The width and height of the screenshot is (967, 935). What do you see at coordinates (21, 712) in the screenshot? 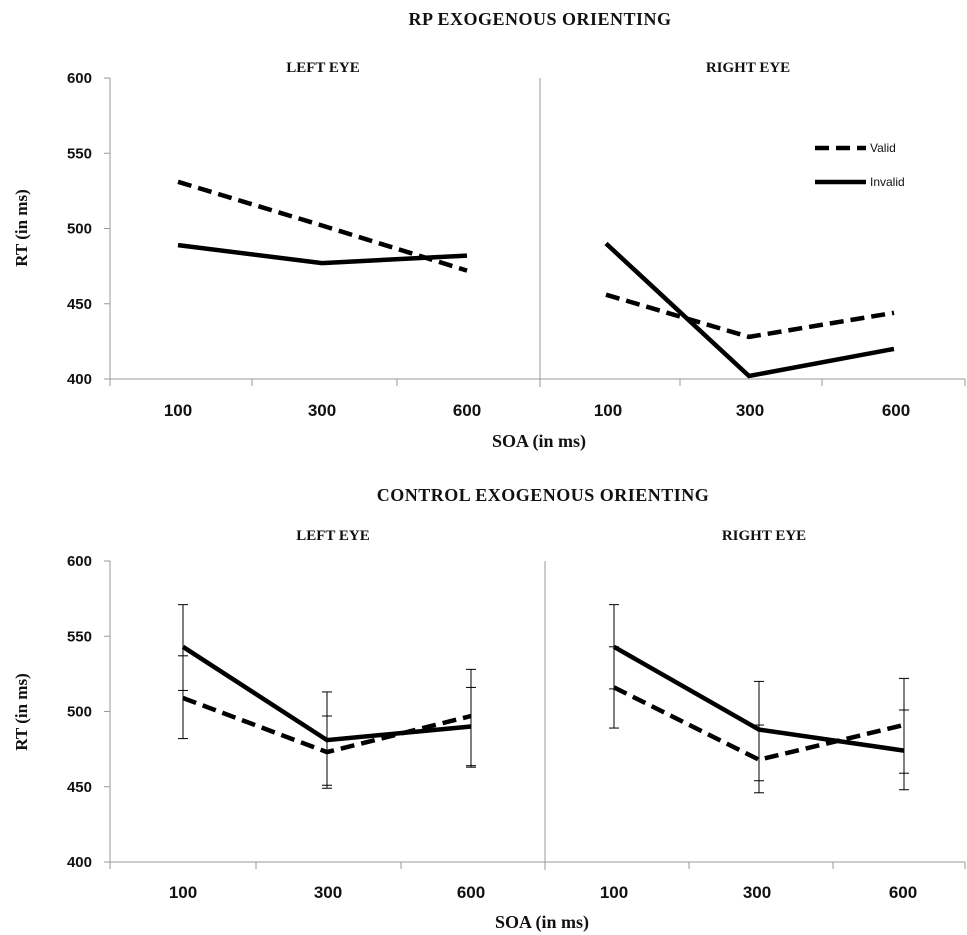
I see `bottom-y-axis-label: RT (in ms)` at bounding box center [21, 712].